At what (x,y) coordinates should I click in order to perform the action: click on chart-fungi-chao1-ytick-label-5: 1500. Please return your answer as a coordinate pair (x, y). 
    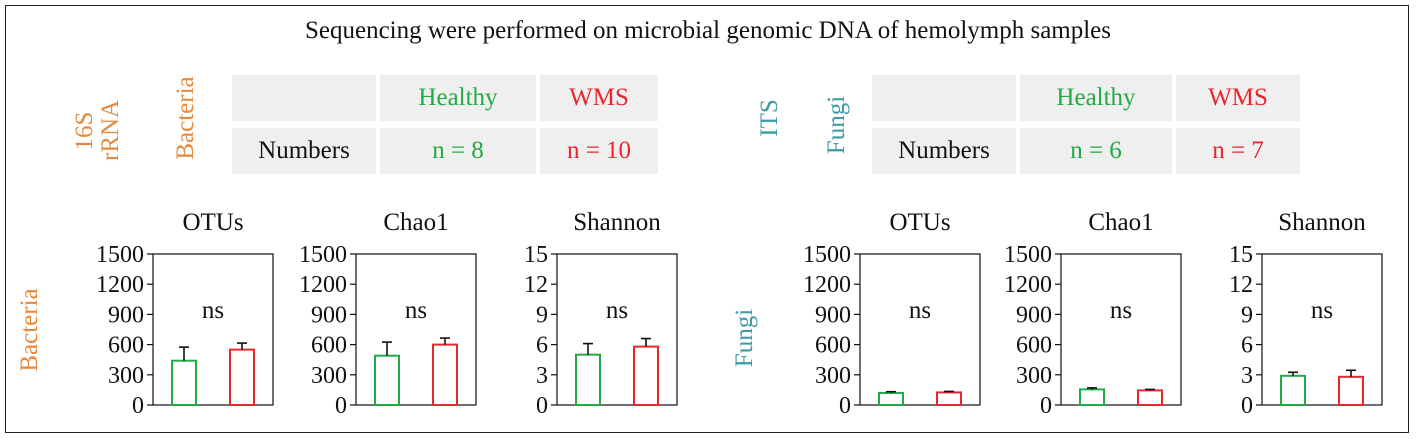
    Looking at the image, I should click on (1028, 255).